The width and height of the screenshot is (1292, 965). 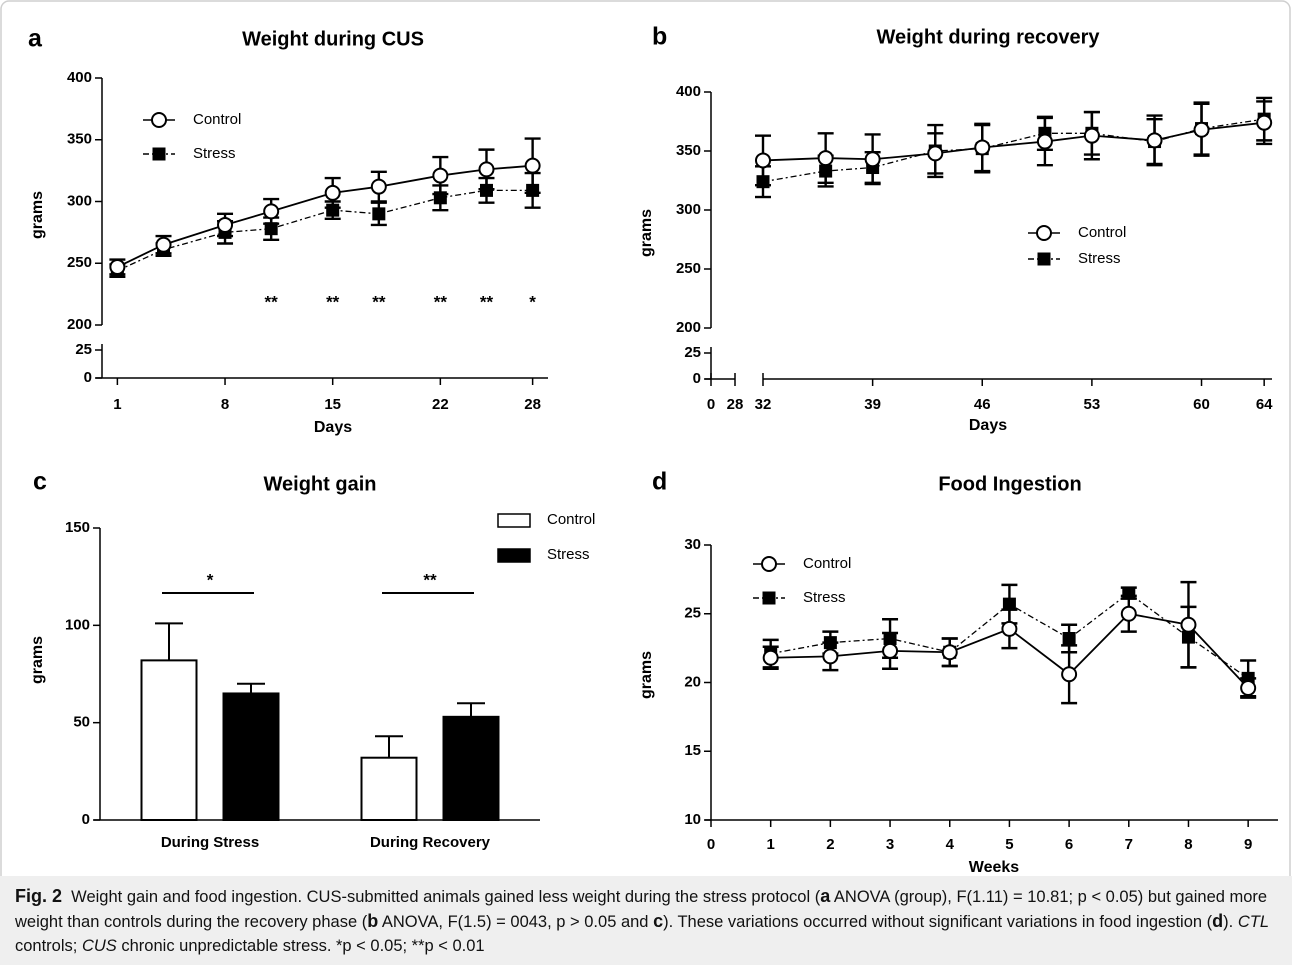 I want to click on x-tick-label: During Recovery, so click(x=430, y=842).